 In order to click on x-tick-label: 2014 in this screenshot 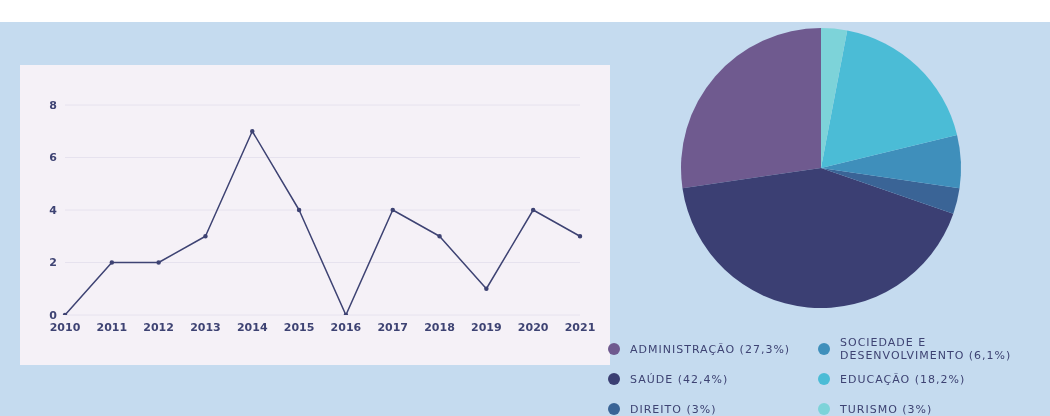, I will do `click(252, 327)`.